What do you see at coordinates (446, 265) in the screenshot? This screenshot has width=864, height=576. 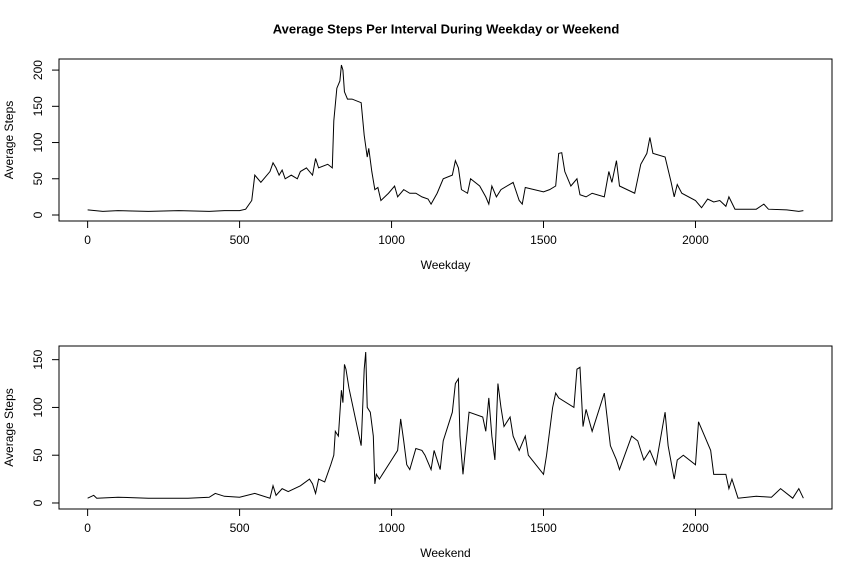 I see `x-axis-label: Weekday` at bounding box center [446, 265].